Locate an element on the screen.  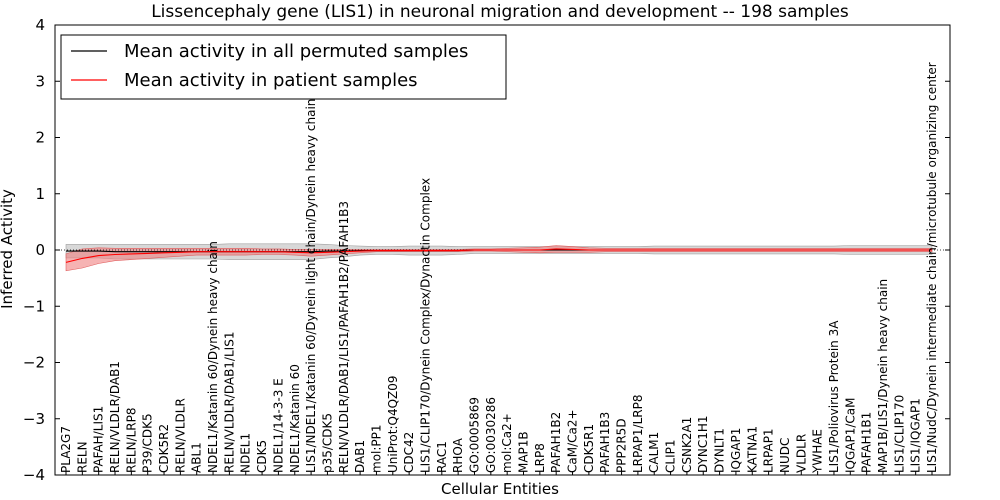
y-tick-label: −4 is located at coordinates (34, 475).